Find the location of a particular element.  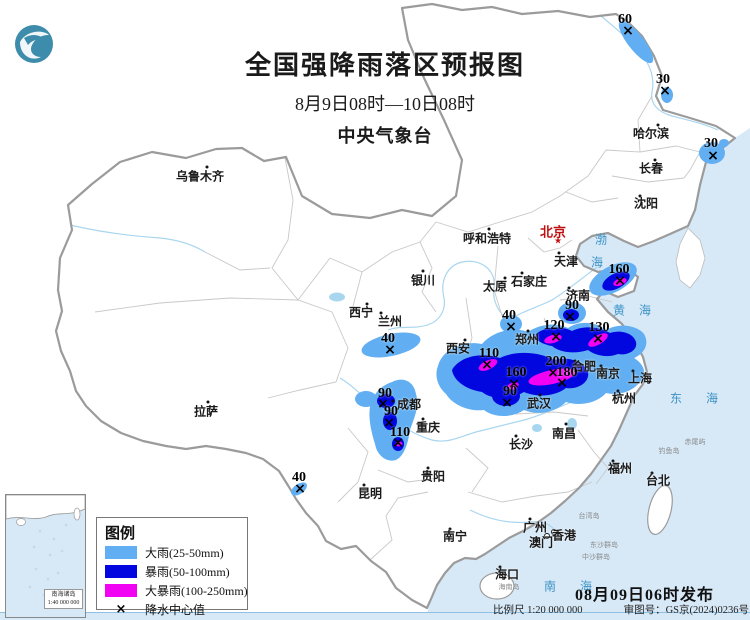

legend-row-heavy-rain: 大雨(25-50mm) is located at coordinates (176, 552).